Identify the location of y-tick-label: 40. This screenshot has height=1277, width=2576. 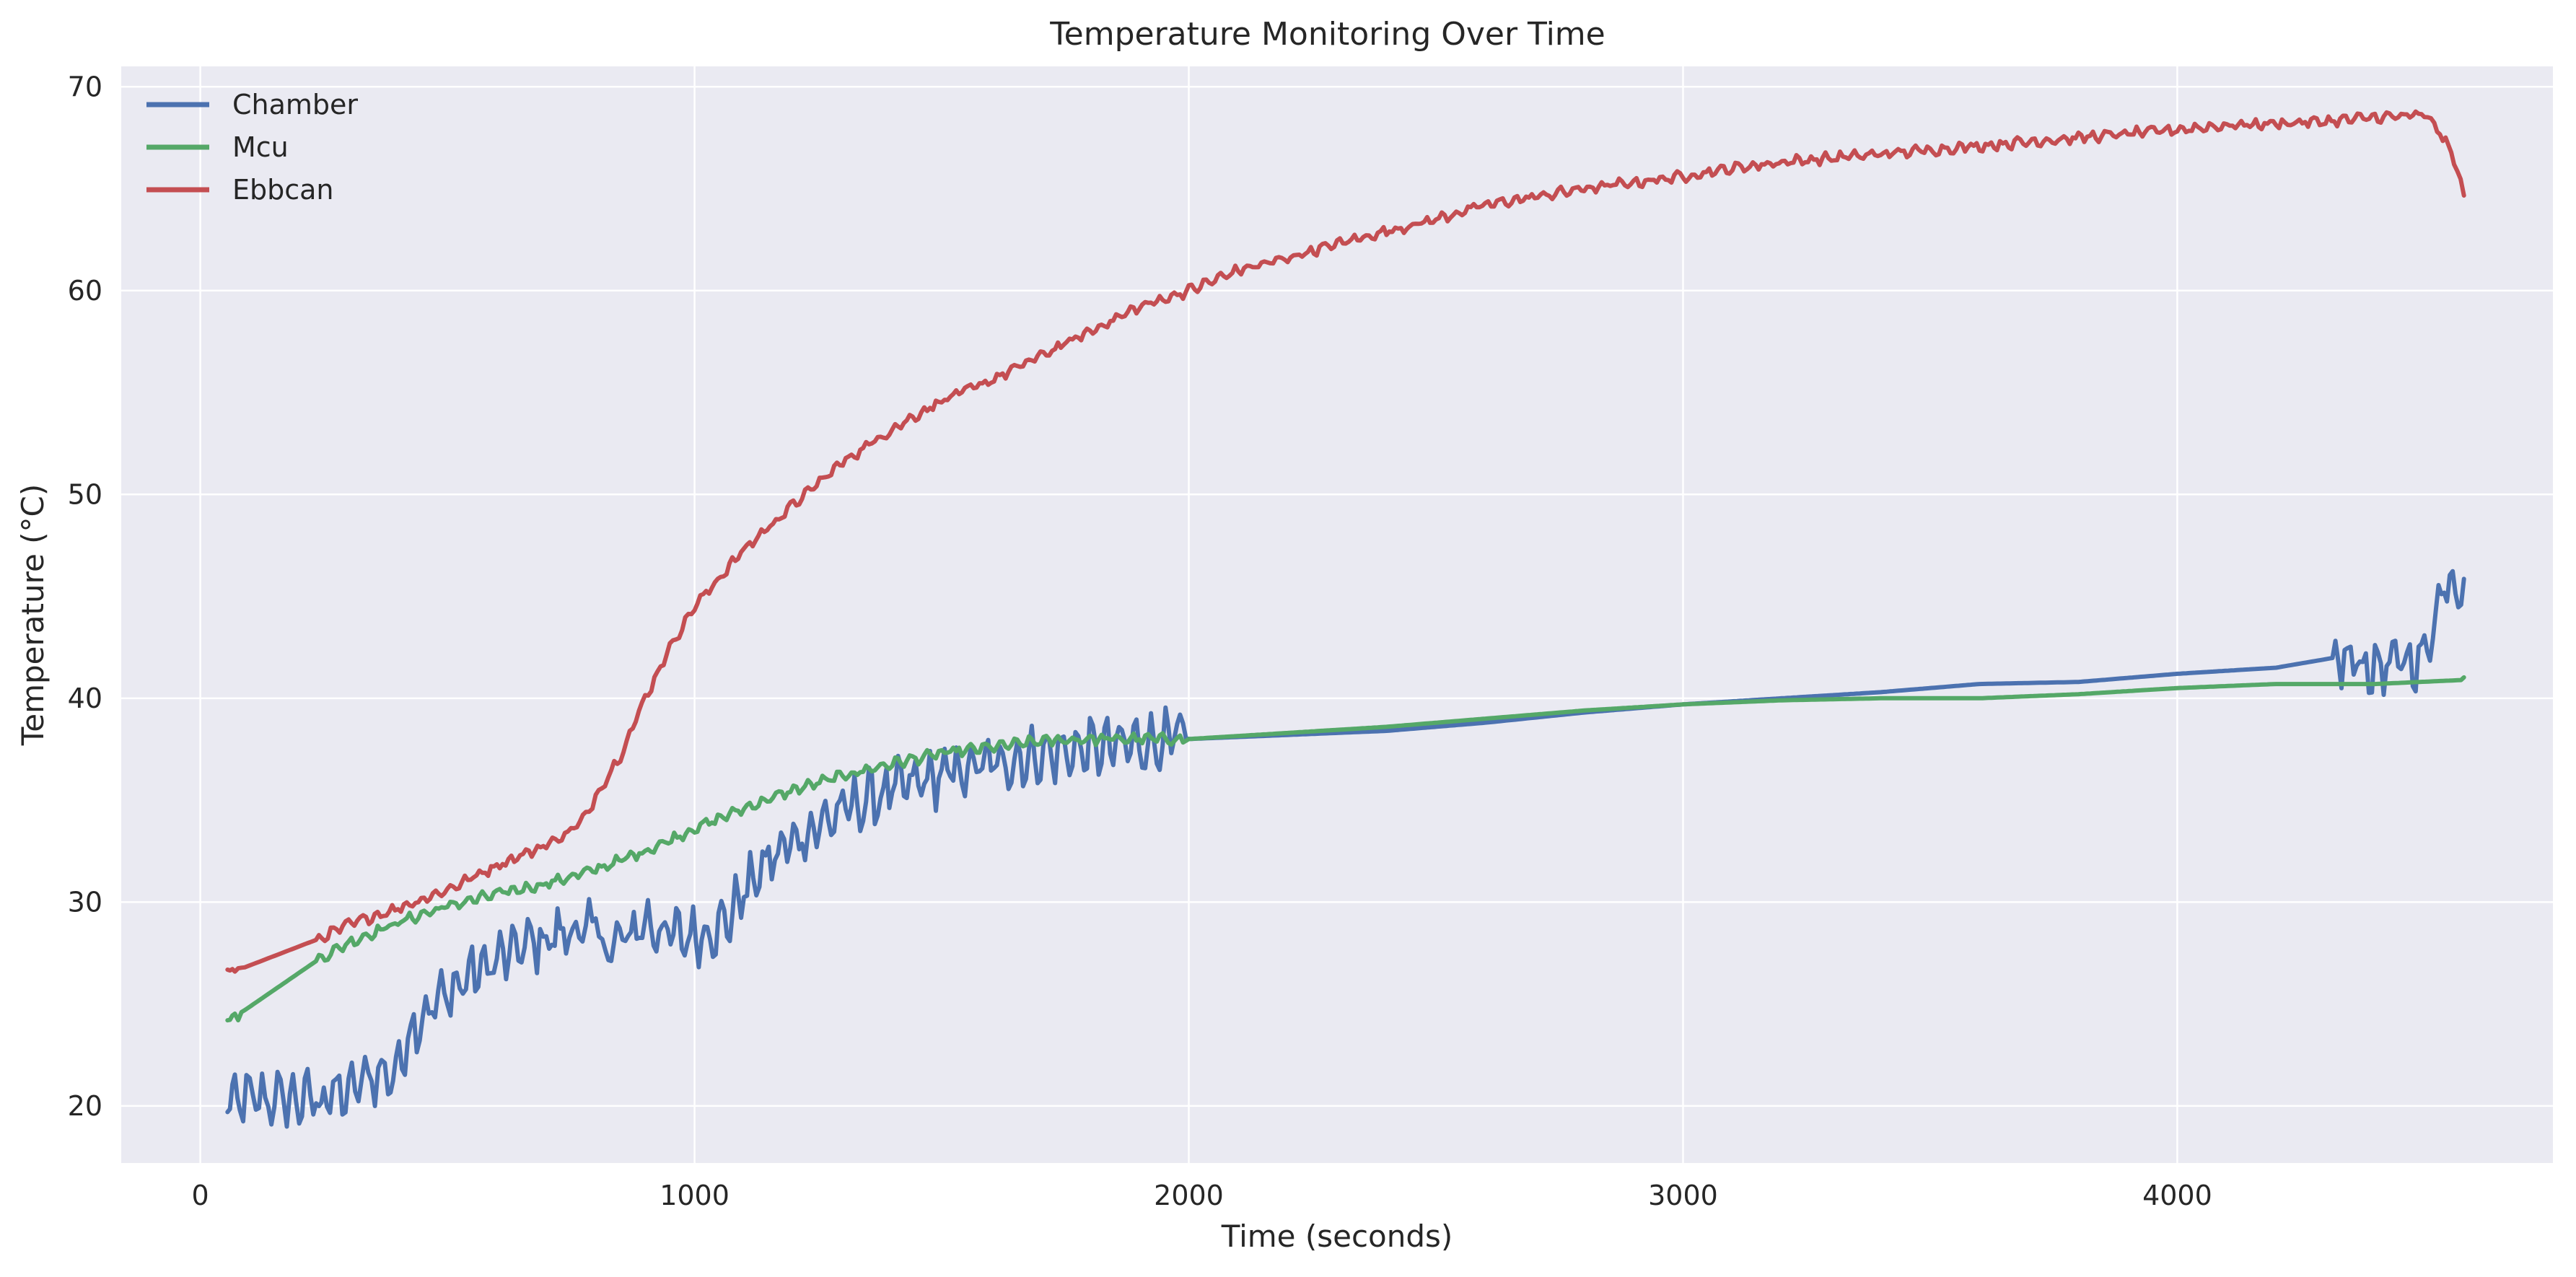
(85, 698).